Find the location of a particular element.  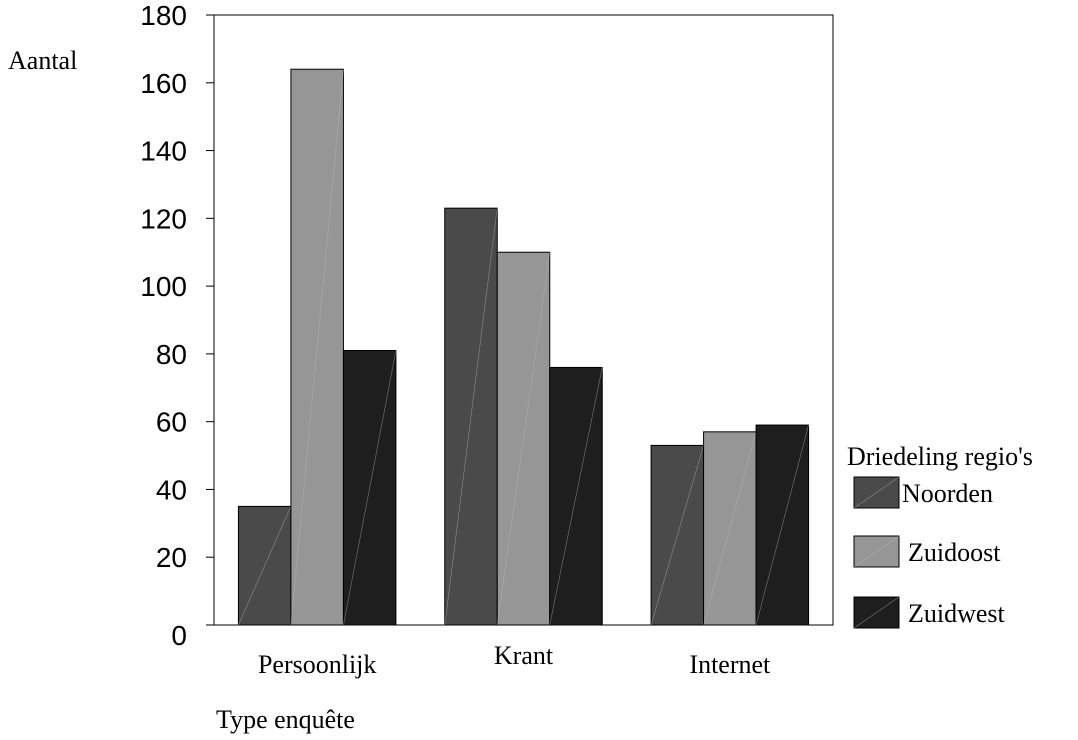

legend-label-noorden: Noorden is located at coordinates (947, 493).